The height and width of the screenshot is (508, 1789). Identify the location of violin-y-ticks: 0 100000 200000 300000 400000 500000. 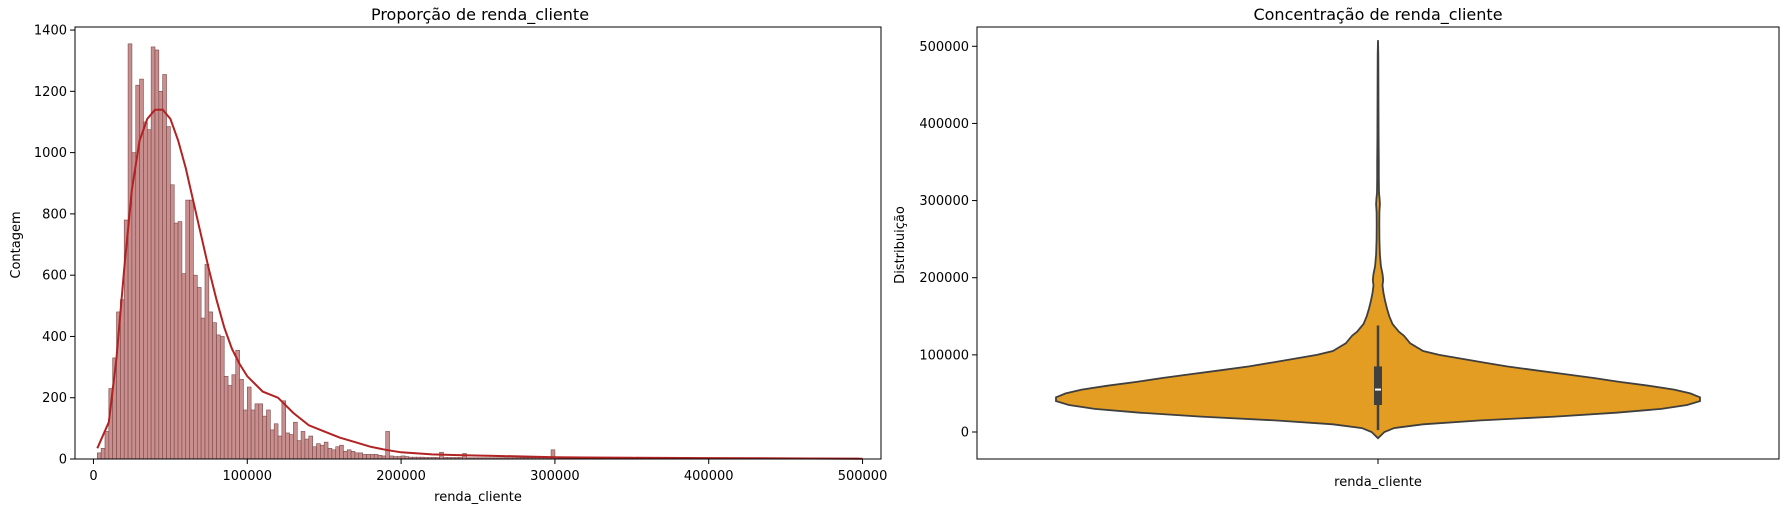
(948, 240).